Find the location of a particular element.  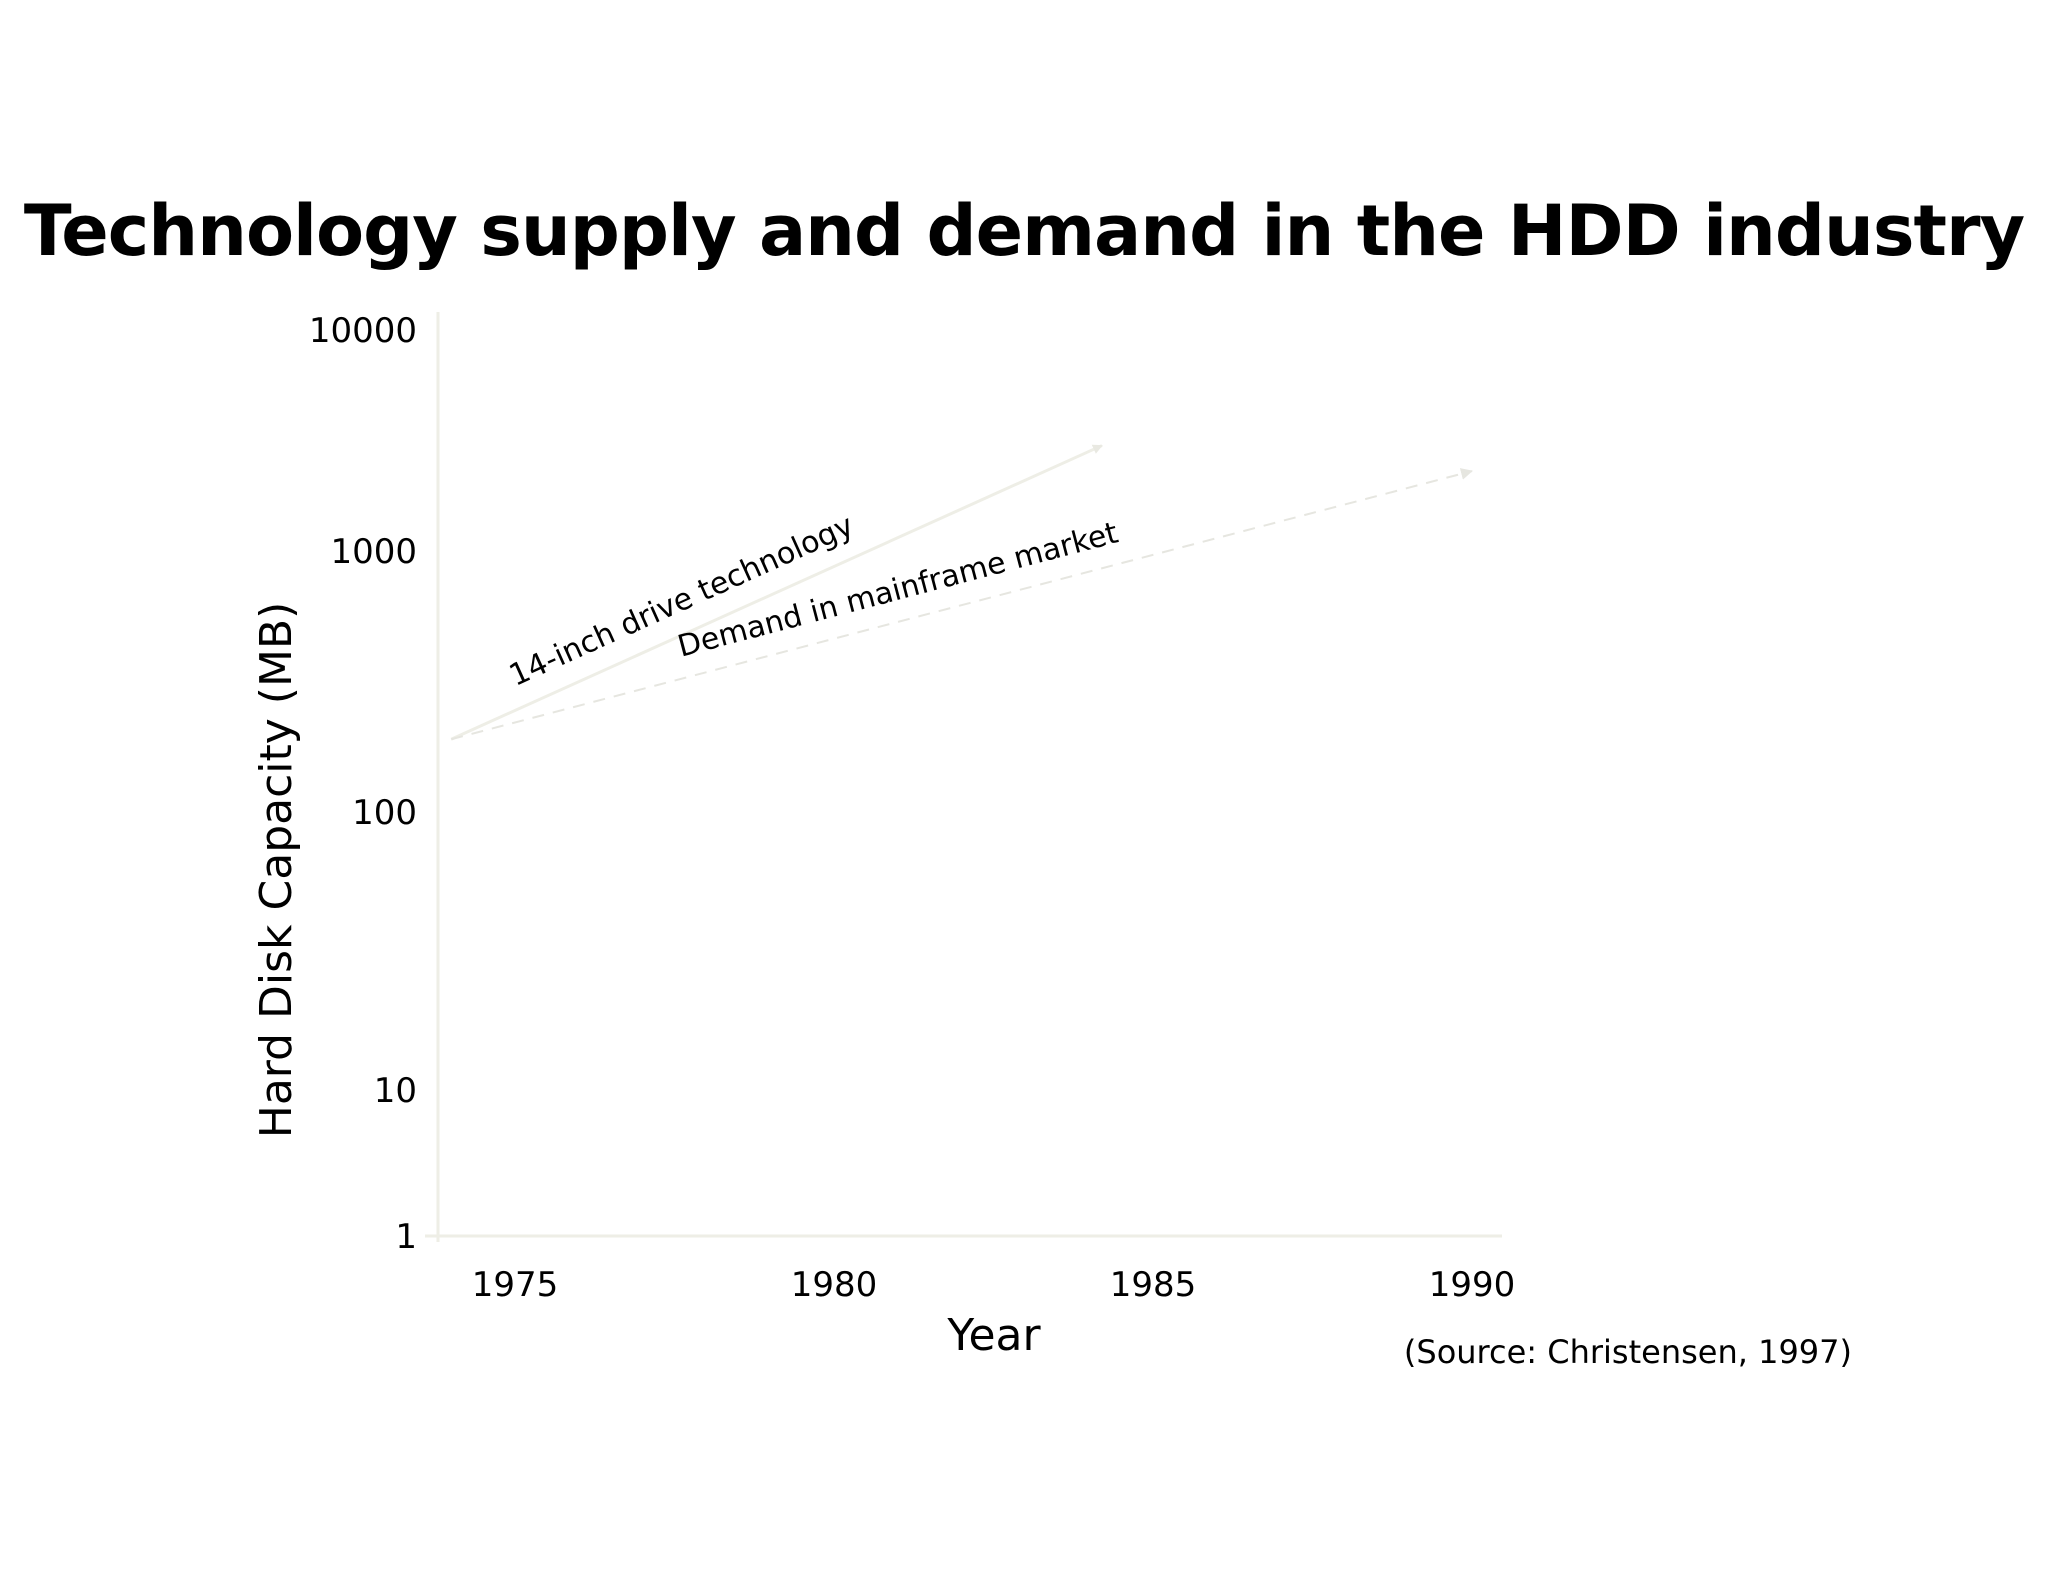

y-tick-label: 100 is located at coordinates (384, 813).